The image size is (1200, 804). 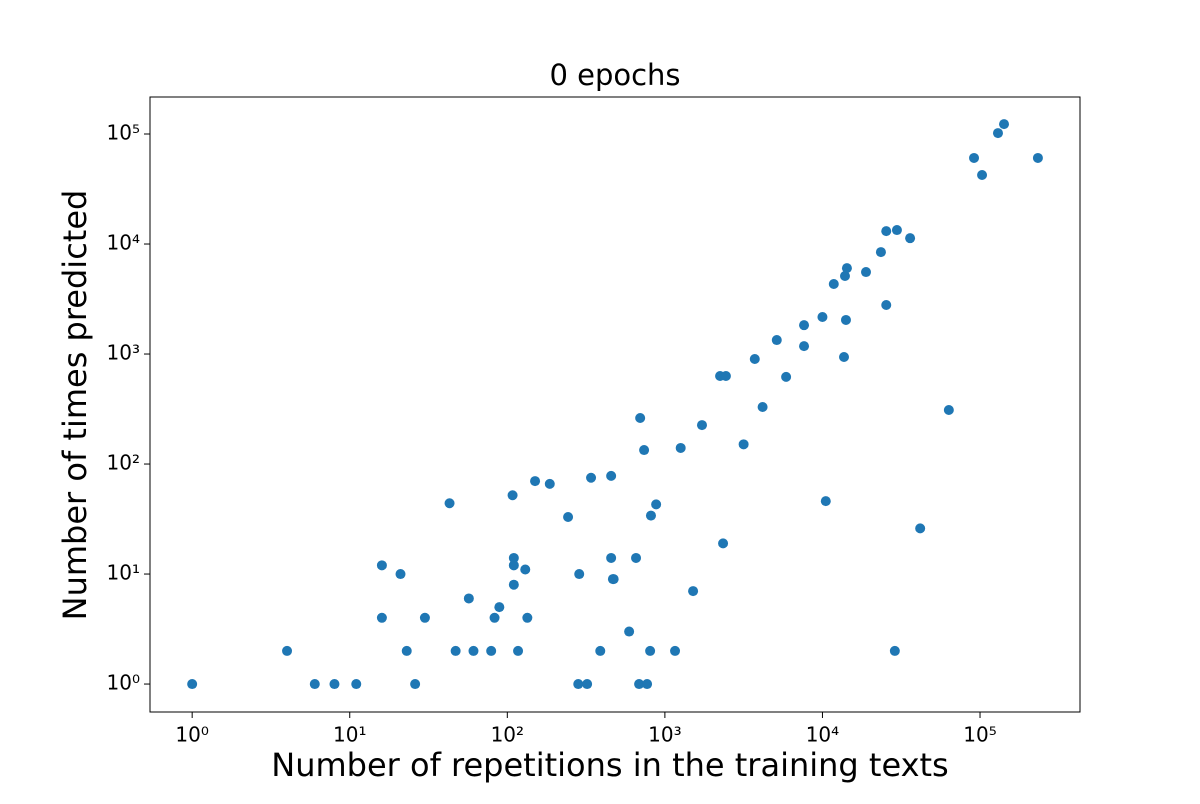 What do you see at coordinates (614, 75) in the screenshot?
I see `chart-title: 0 epochs` at bounding box center [614, 75].